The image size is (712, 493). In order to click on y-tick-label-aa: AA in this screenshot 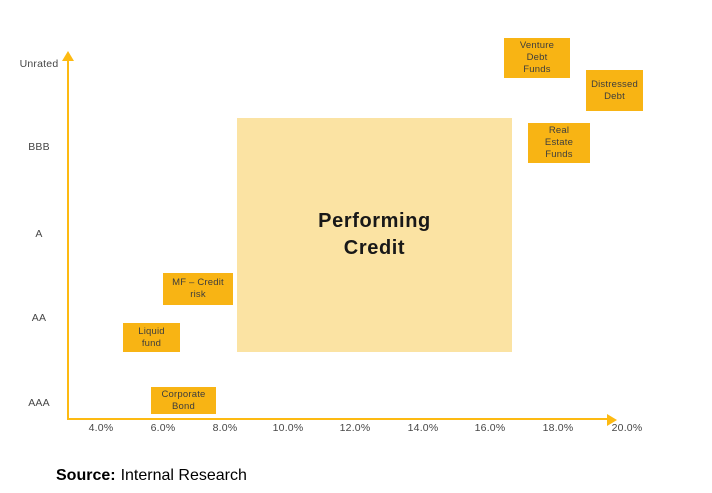, I will do `click(39, 318)`.